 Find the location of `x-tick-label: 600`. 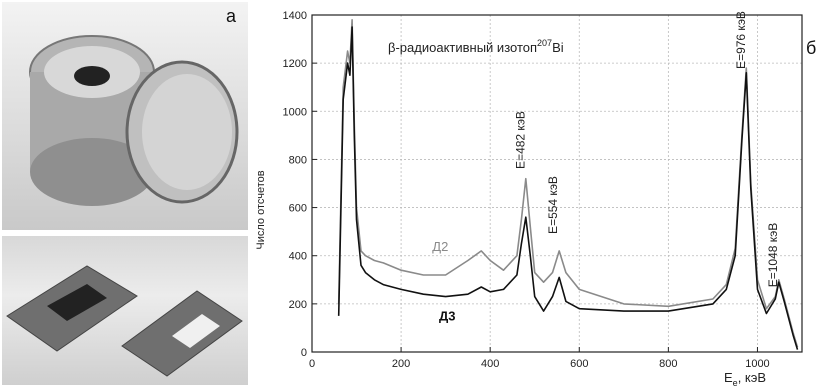

x-tick-label: 600 is located at coordinates (579, 364).